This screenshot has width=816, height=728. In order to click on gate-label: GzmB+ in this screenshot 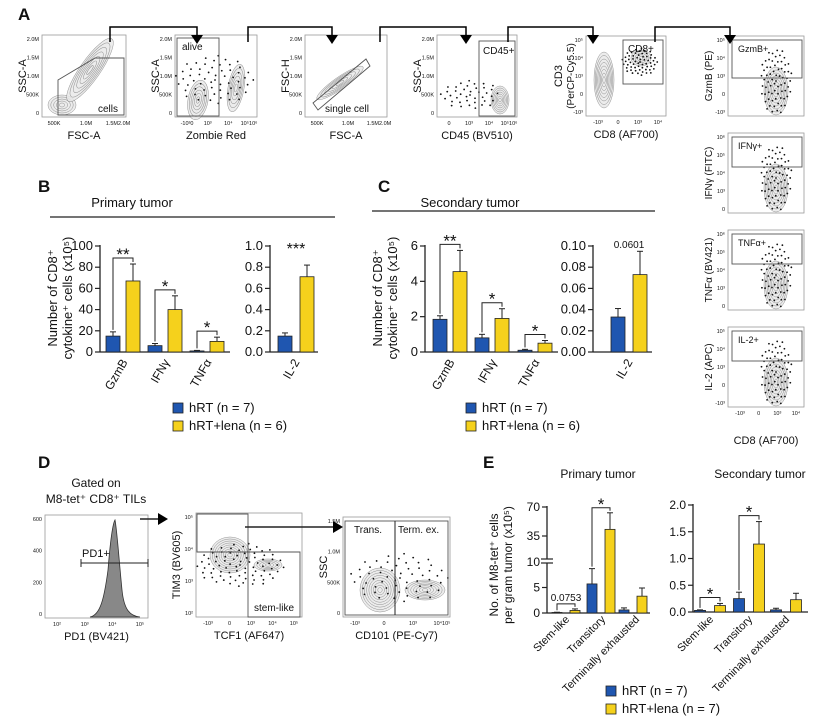, I will do `click(753, 49)`.